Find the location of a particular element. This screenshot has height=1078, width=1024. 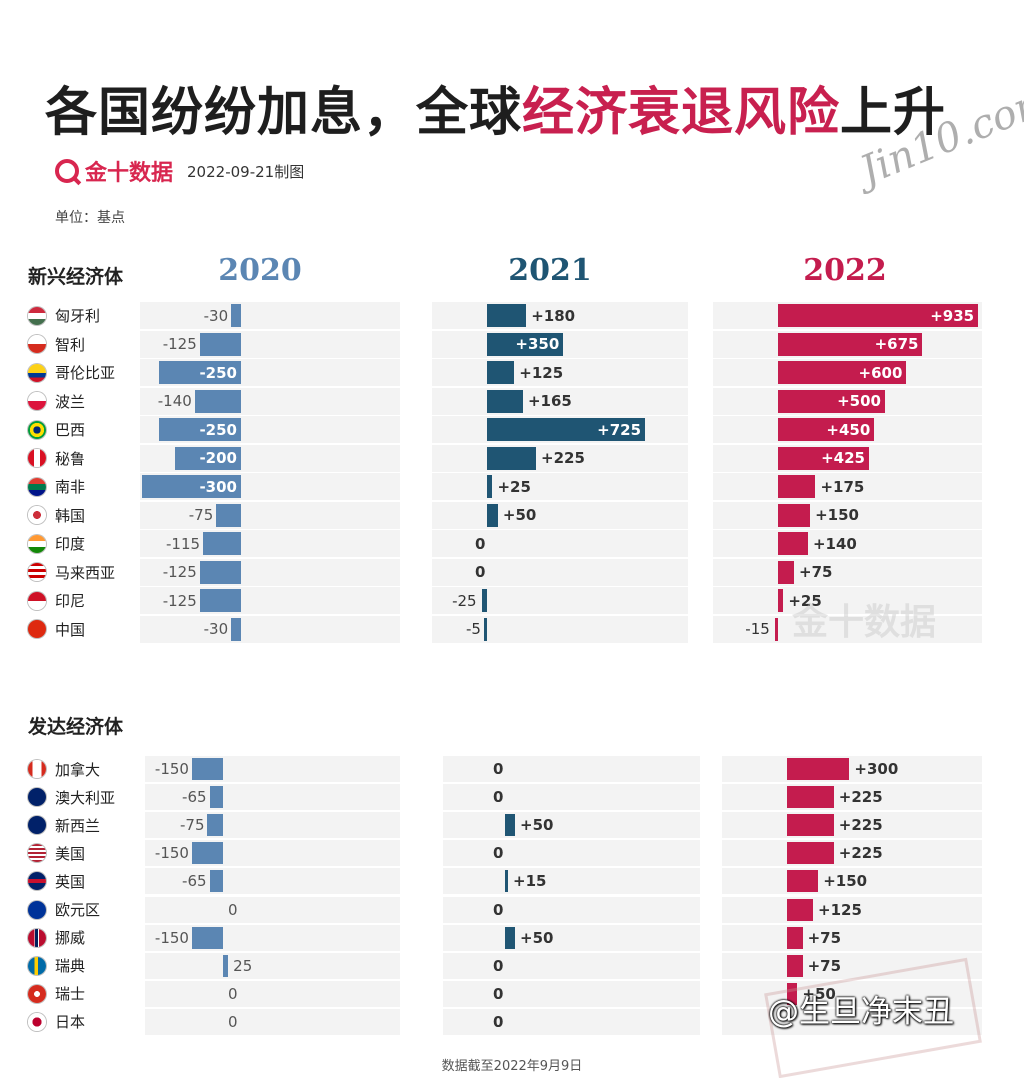

country-name: 印度 is located at coordinates (70, 544).